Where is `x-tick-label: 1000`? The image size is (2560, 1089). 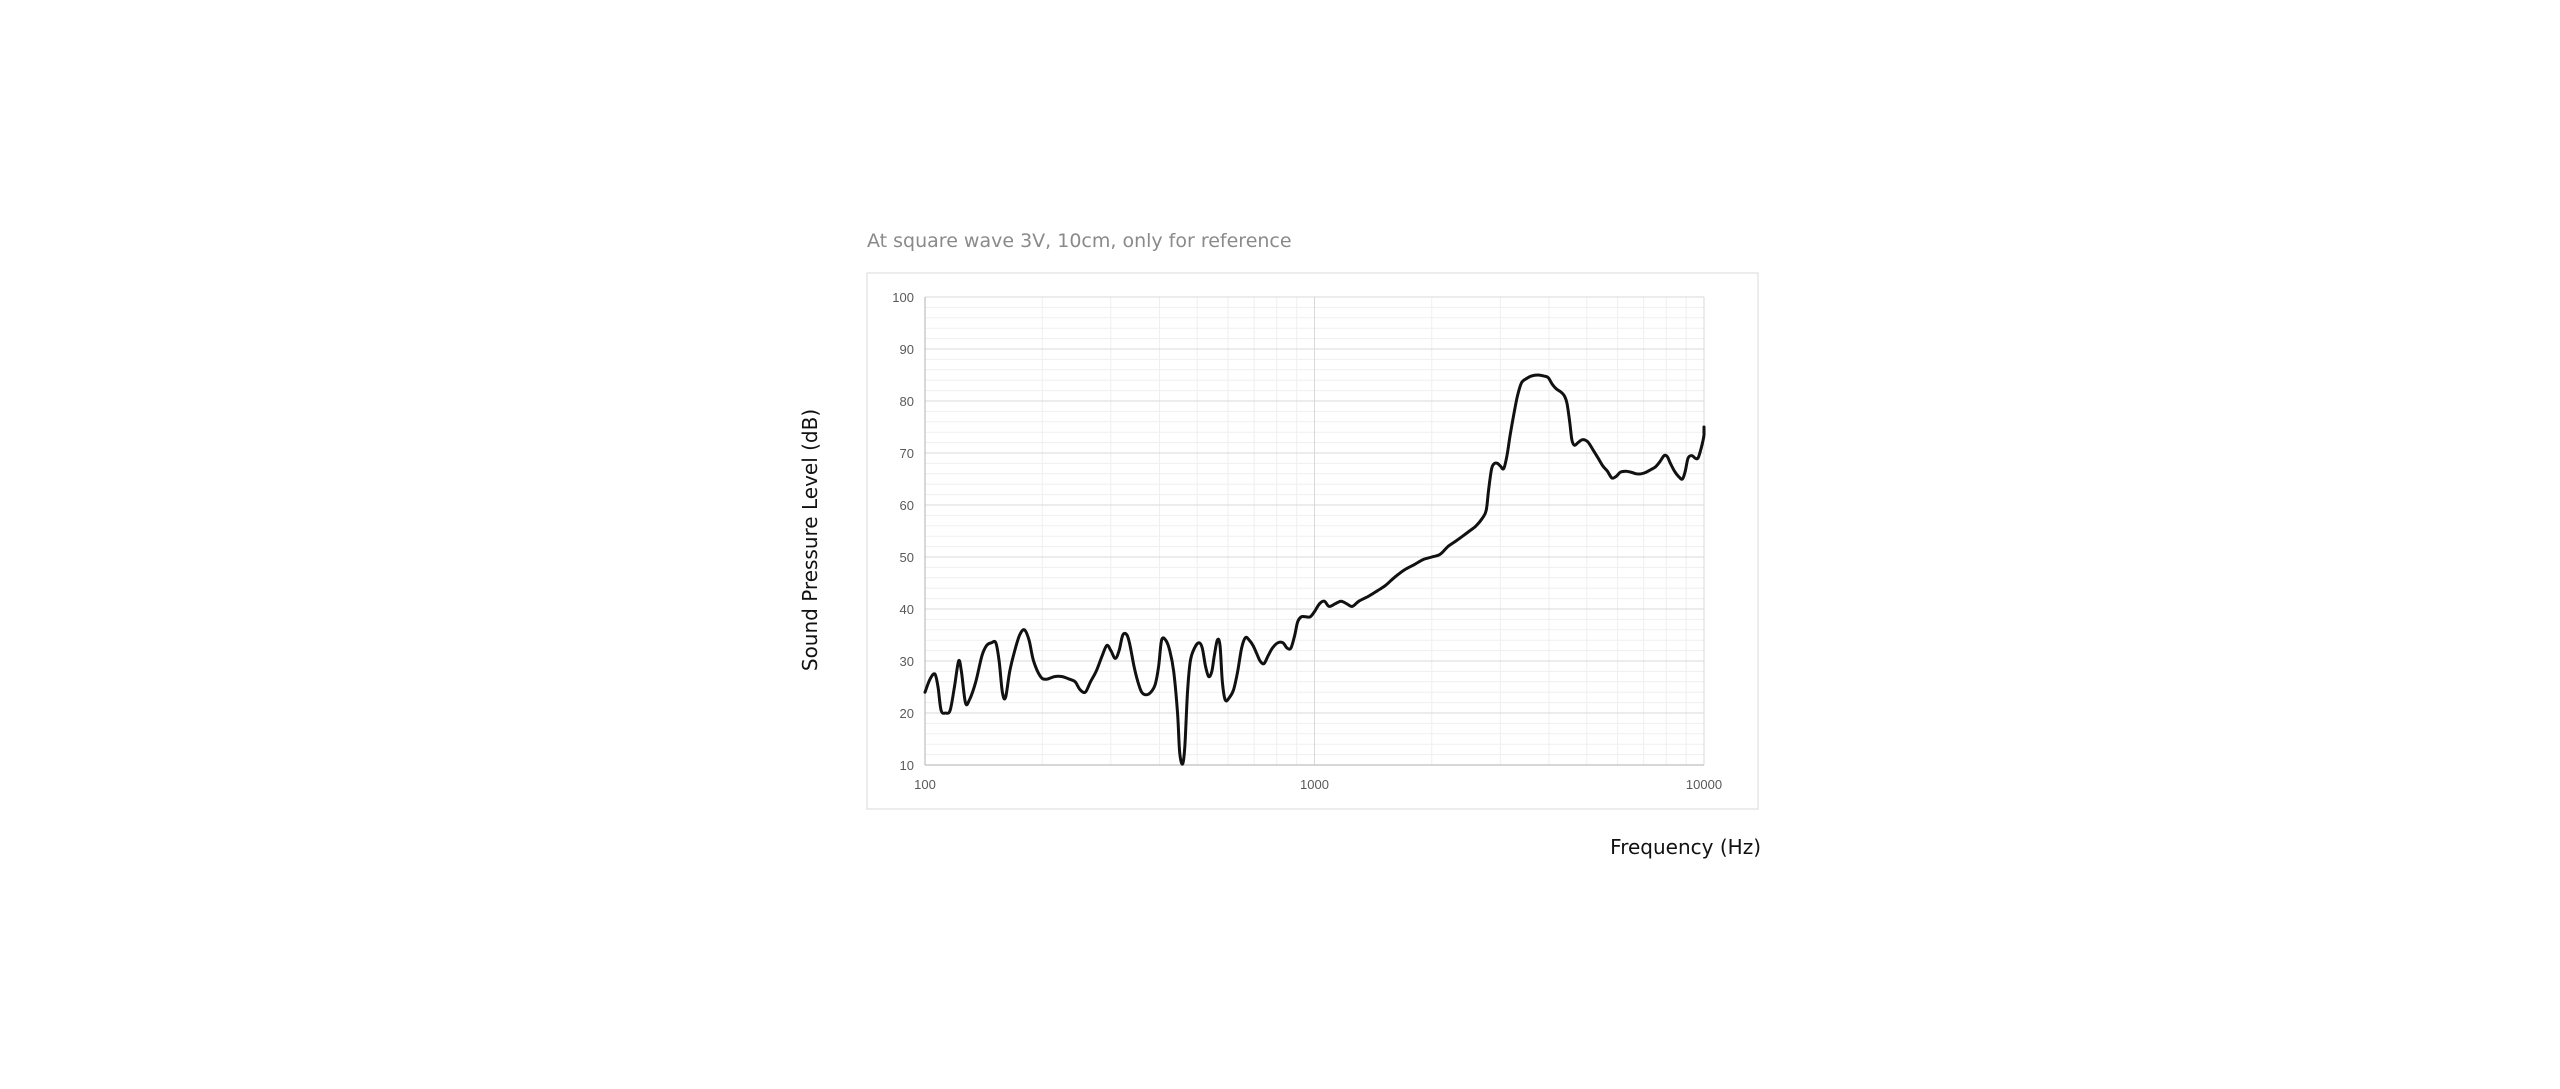
x-tick-label: 1000 is located at coordinates (1314, 784).